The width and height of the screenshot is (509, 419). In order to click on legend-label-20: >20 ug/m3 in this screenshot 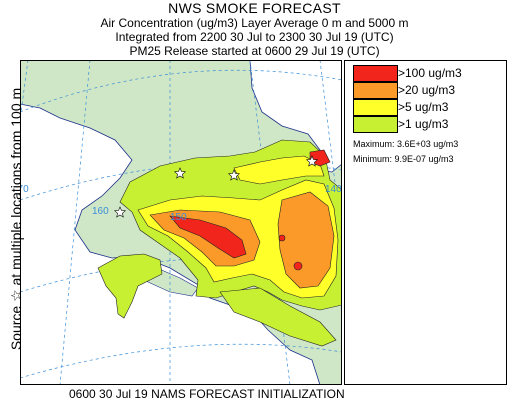, I will do `click(427, 90)`.